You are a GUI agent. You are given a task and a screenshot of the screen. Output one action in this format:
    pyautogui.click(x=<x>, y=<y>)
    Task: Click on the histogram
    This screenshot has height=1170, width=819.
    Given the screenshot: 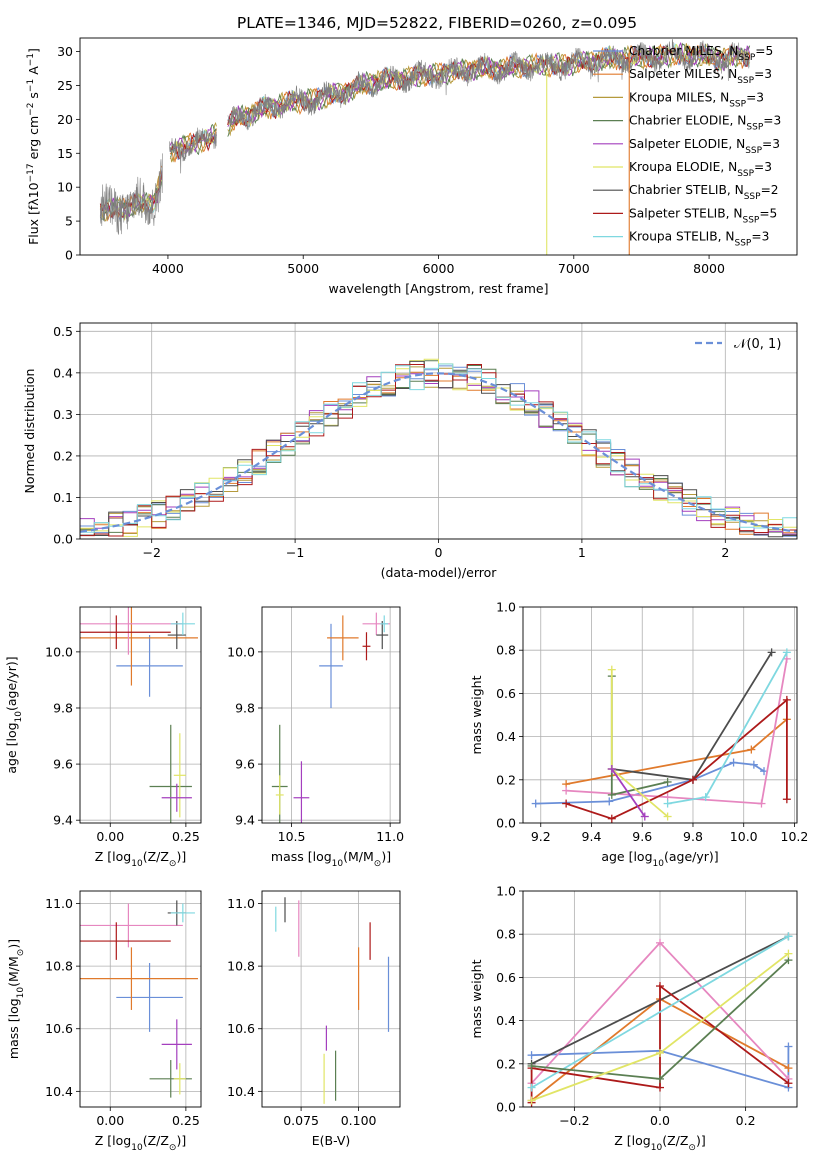 What is the action you would take?
    pyautogui.click(x=438, y=451)
    